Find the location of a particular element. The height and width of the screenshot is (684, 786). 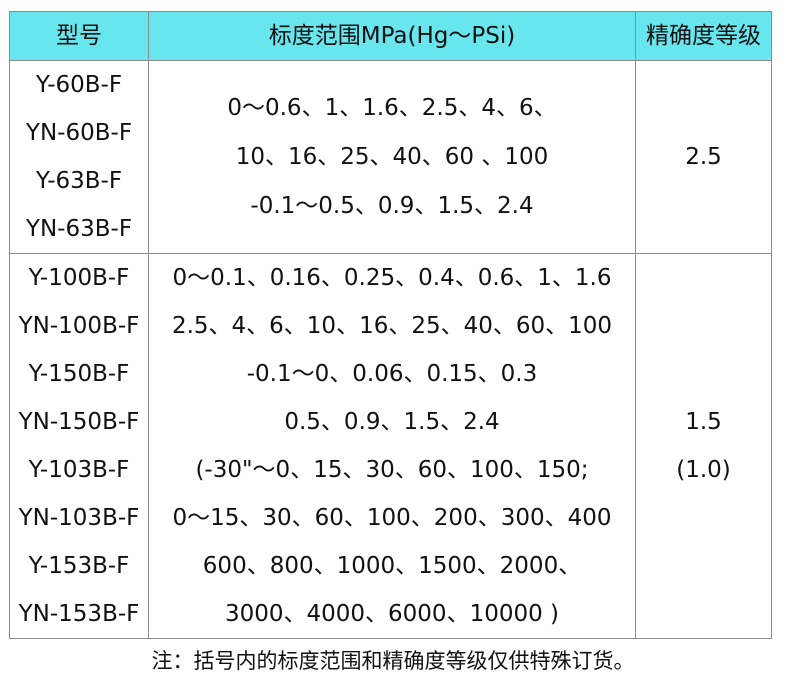

model-name: YN-63B-F is located at coordinates (79, 229).